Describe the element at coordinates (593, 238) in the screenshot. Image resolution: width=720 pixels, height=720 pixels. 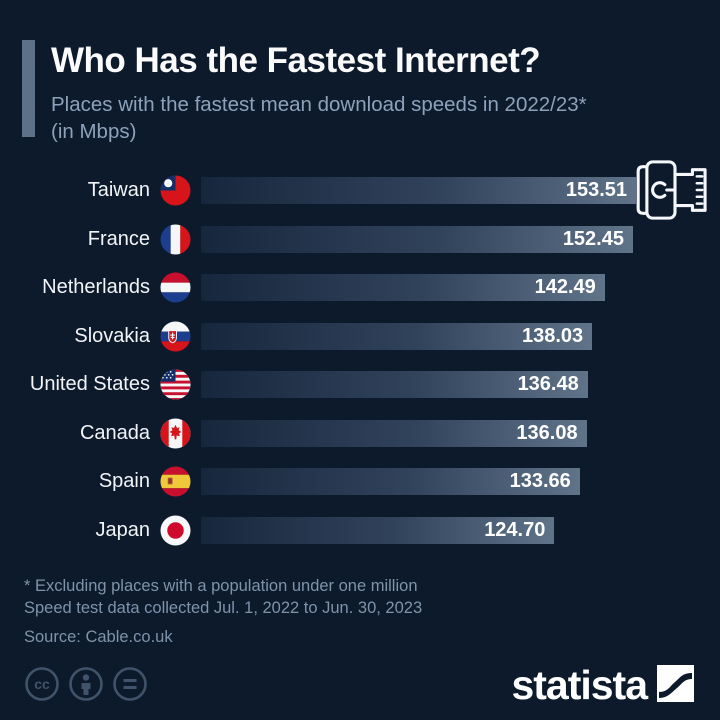
I see `row-value: 152.45` at that location.